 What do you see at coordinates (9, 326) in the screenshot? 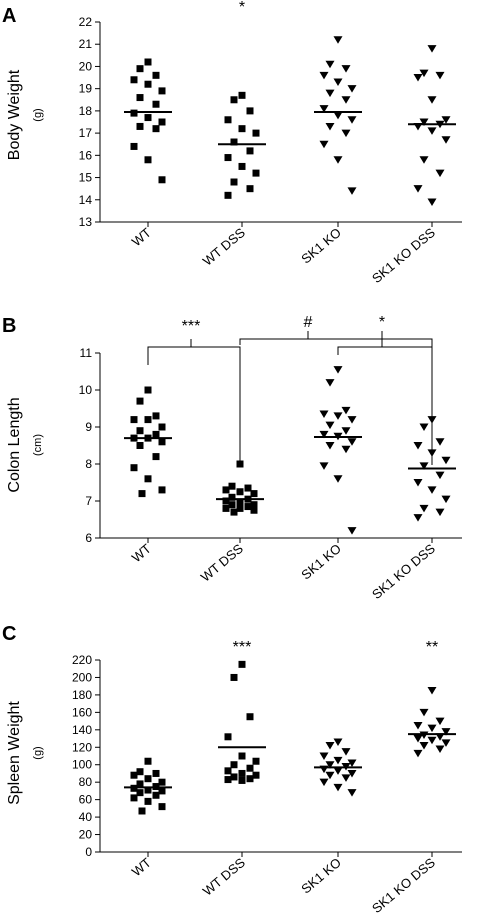
I see `panel-letter: B` at bounding box center [9, 326].